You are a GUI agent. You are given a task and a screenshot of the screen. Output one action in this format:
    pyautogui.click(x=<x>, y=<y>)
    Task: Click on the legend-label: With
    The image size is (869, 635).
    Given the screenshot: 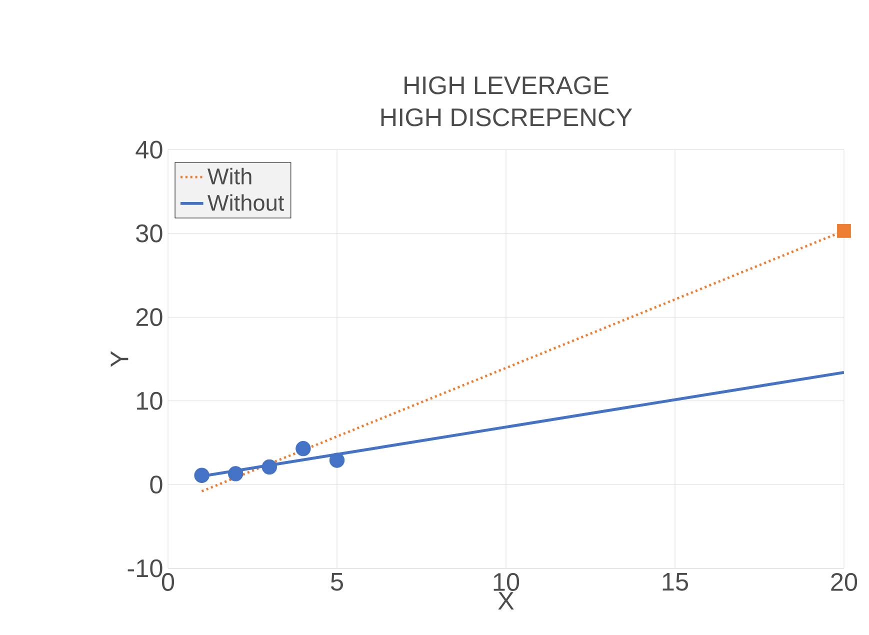 What is the action you would take?
    pyautogui.click(x=229, y=176)
    